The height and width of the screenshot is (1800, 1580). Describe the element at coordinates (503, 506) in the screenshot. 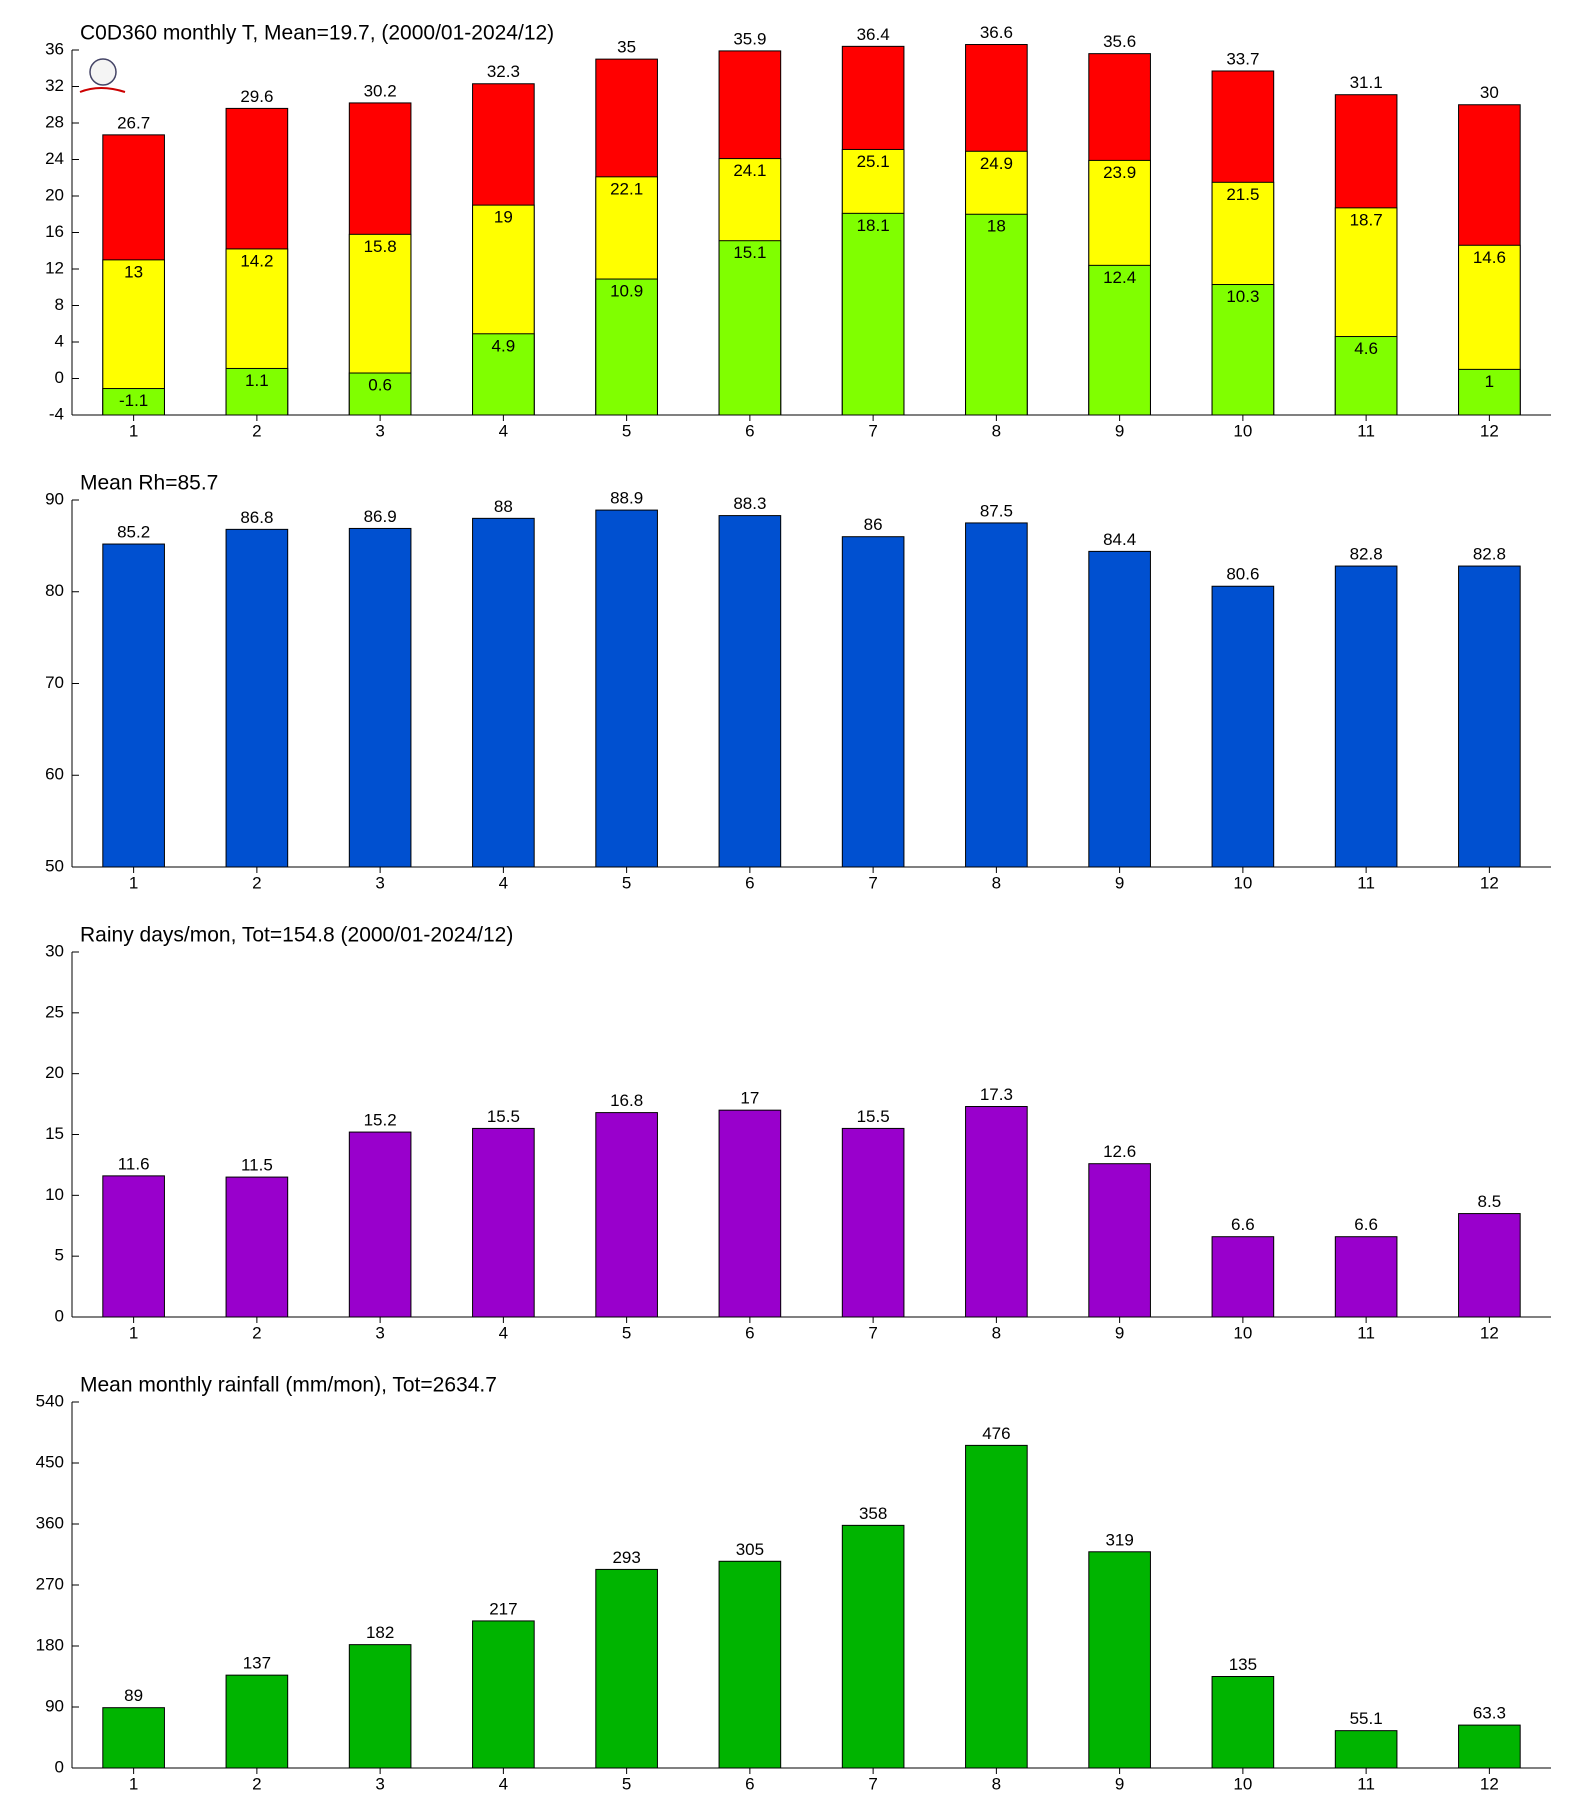

I see `value-label: 88` at that location.